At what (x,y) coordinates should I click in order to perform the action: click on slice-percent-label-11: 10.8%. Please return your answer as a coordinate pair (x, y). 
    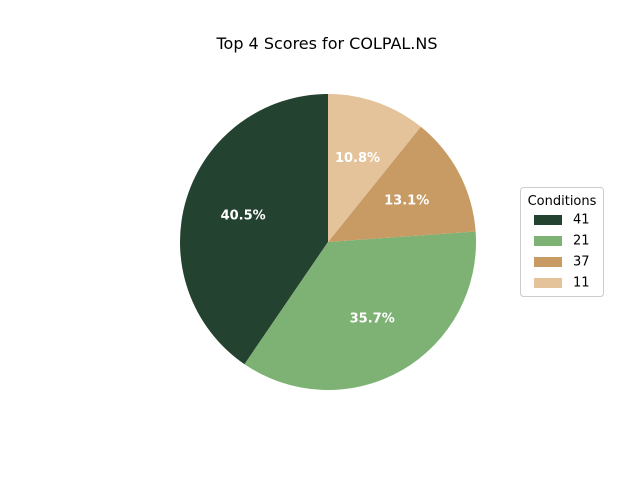
    Looking at the image, I should click on (357, 158).